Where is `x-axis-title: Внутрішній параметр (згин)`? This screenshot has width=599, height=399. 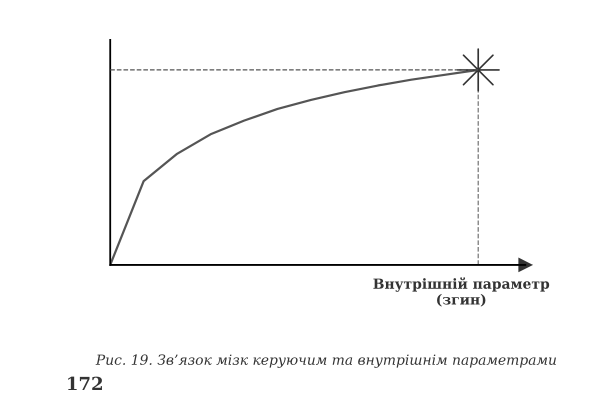 x-axis-title: Внутрішній параметр (згин) is located at coordinates (461, 292).